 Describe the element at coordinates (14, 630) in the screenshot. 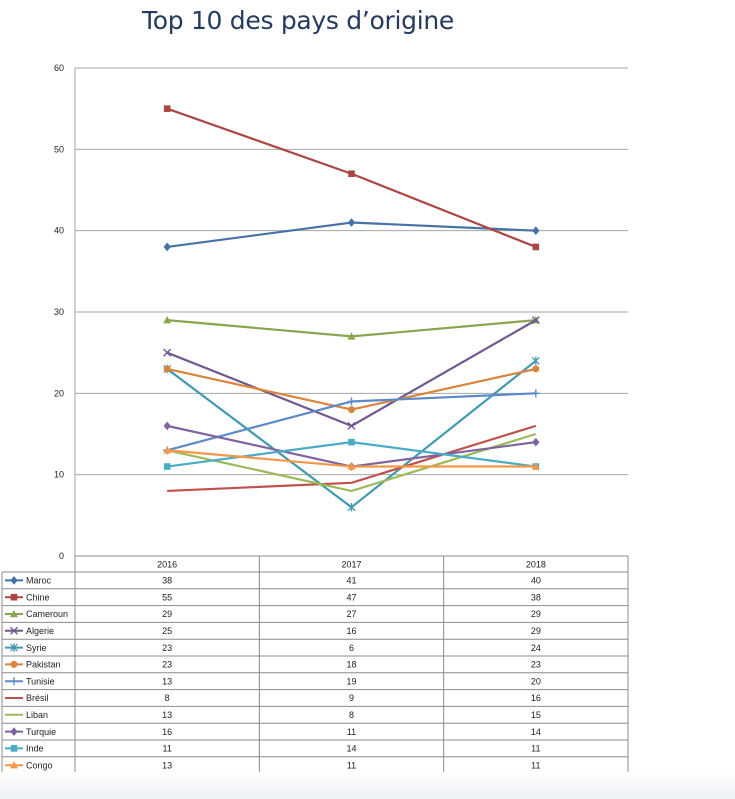

I see `legend-key-Algerie` at that location.